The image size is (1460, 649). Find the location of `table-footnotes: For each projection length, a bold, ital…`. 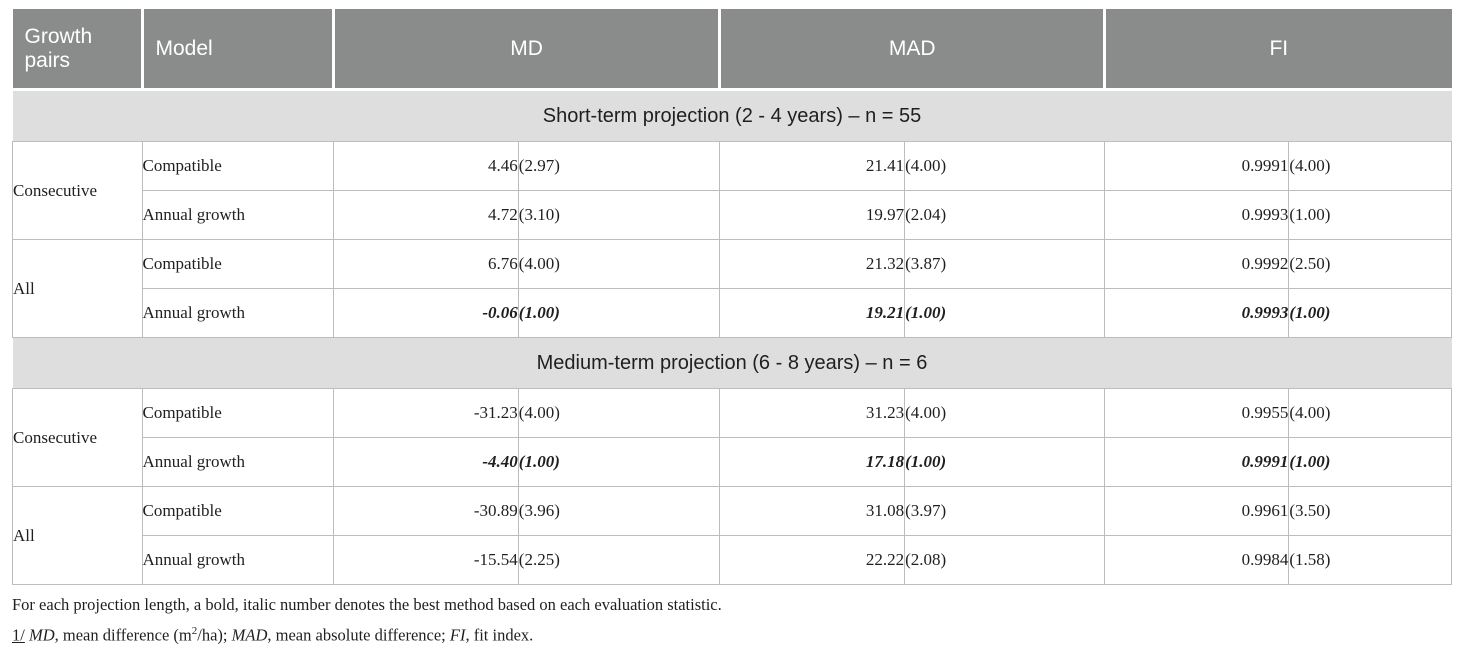

table-footnotes: For each projection length, a bold, ital… is located at coordinates (732, 620).